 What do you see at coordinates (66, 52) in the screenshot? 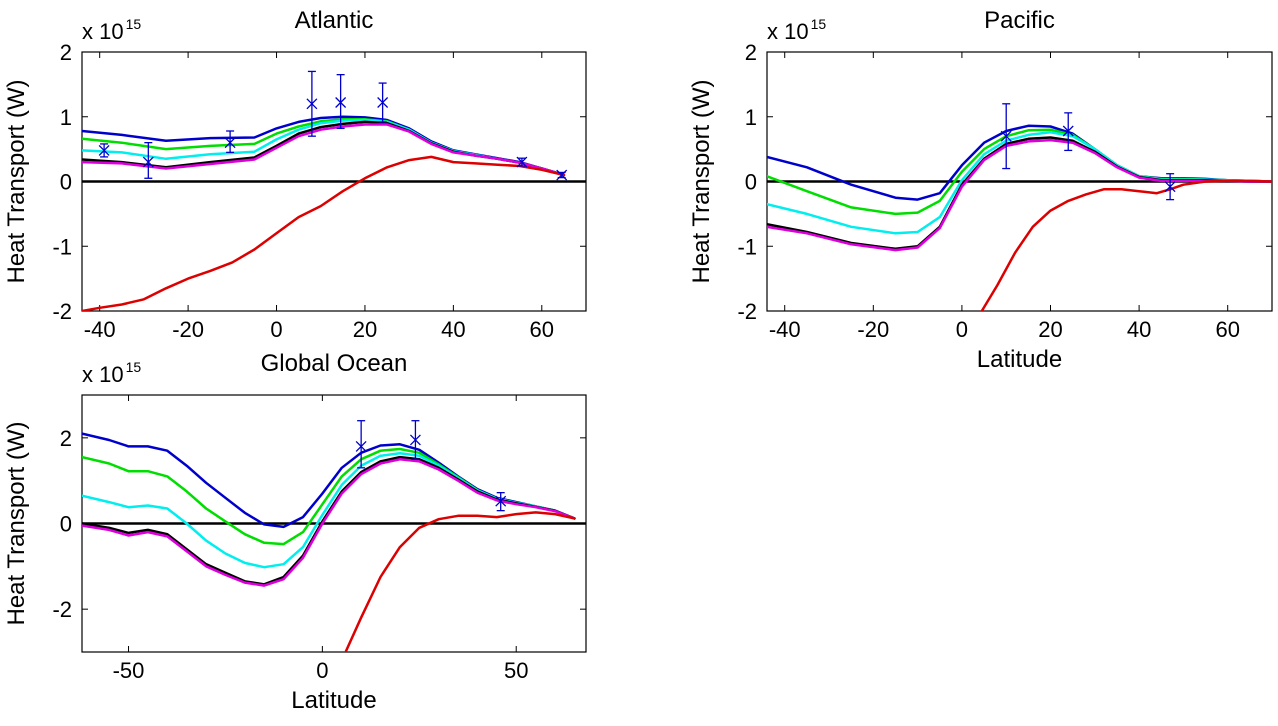
I see `atlantic-ytick-label: 2` at bounding box center [66, 52].